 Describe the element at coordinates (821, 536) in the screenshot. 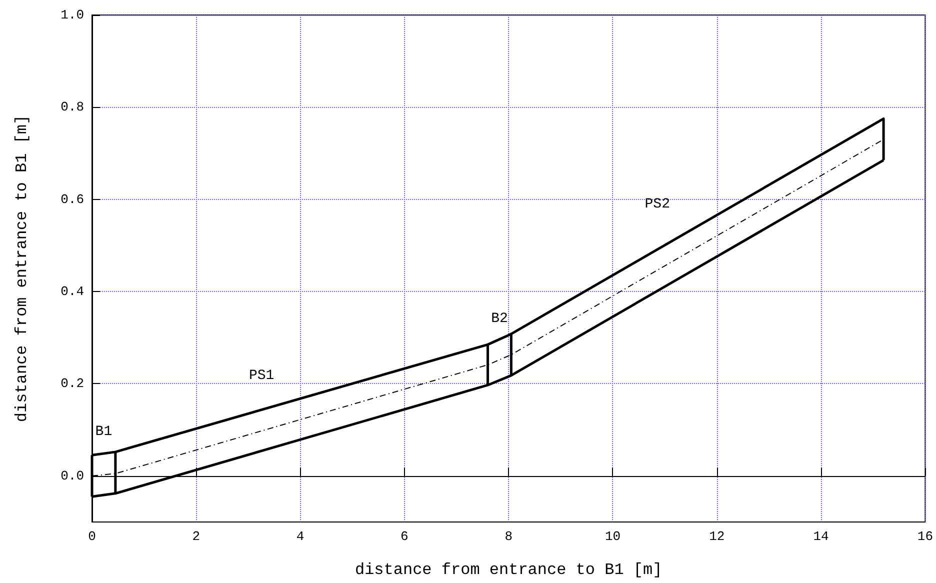

I see `x-tick-label: 14` at that location.